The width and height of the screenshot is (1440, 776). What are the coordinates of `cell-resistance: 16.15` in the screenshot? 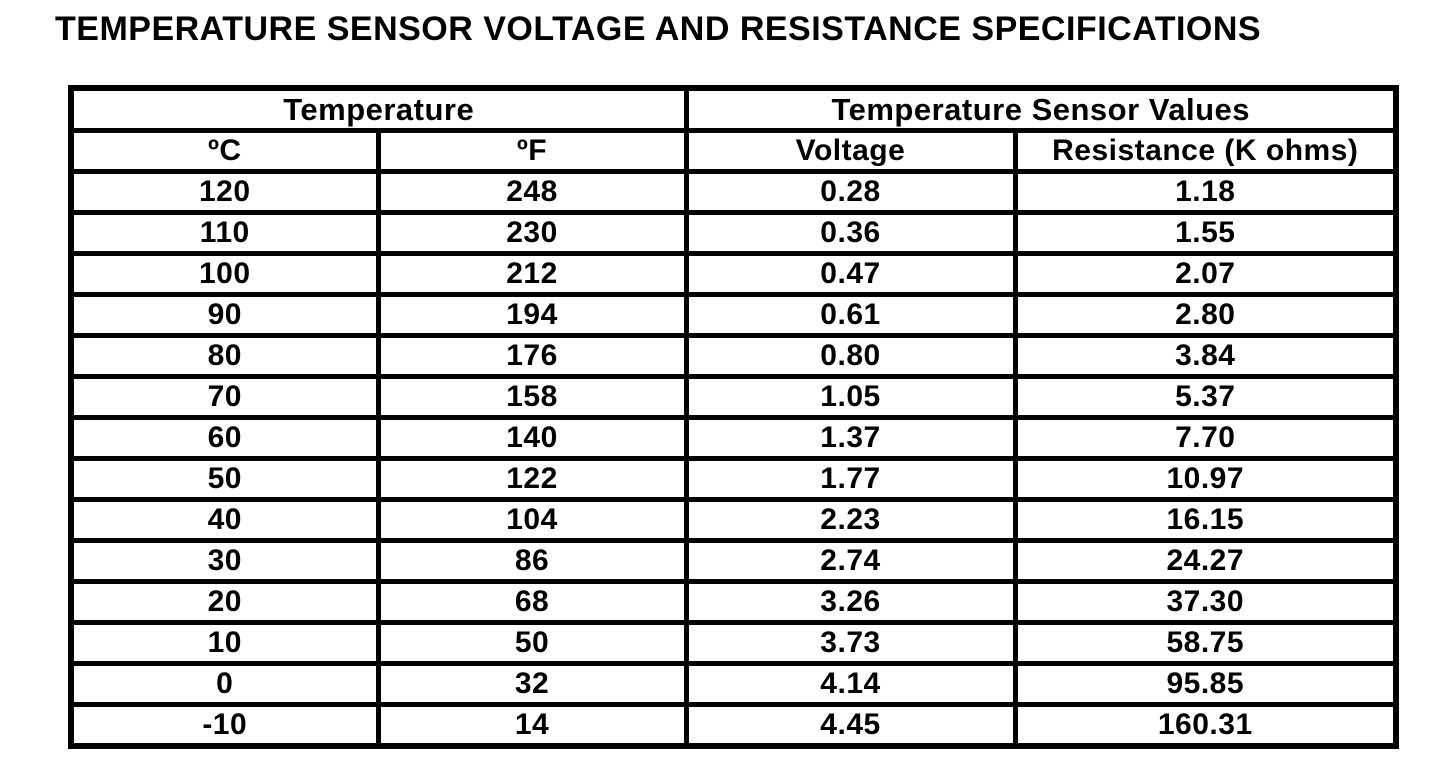 It's located at (1205, 520).